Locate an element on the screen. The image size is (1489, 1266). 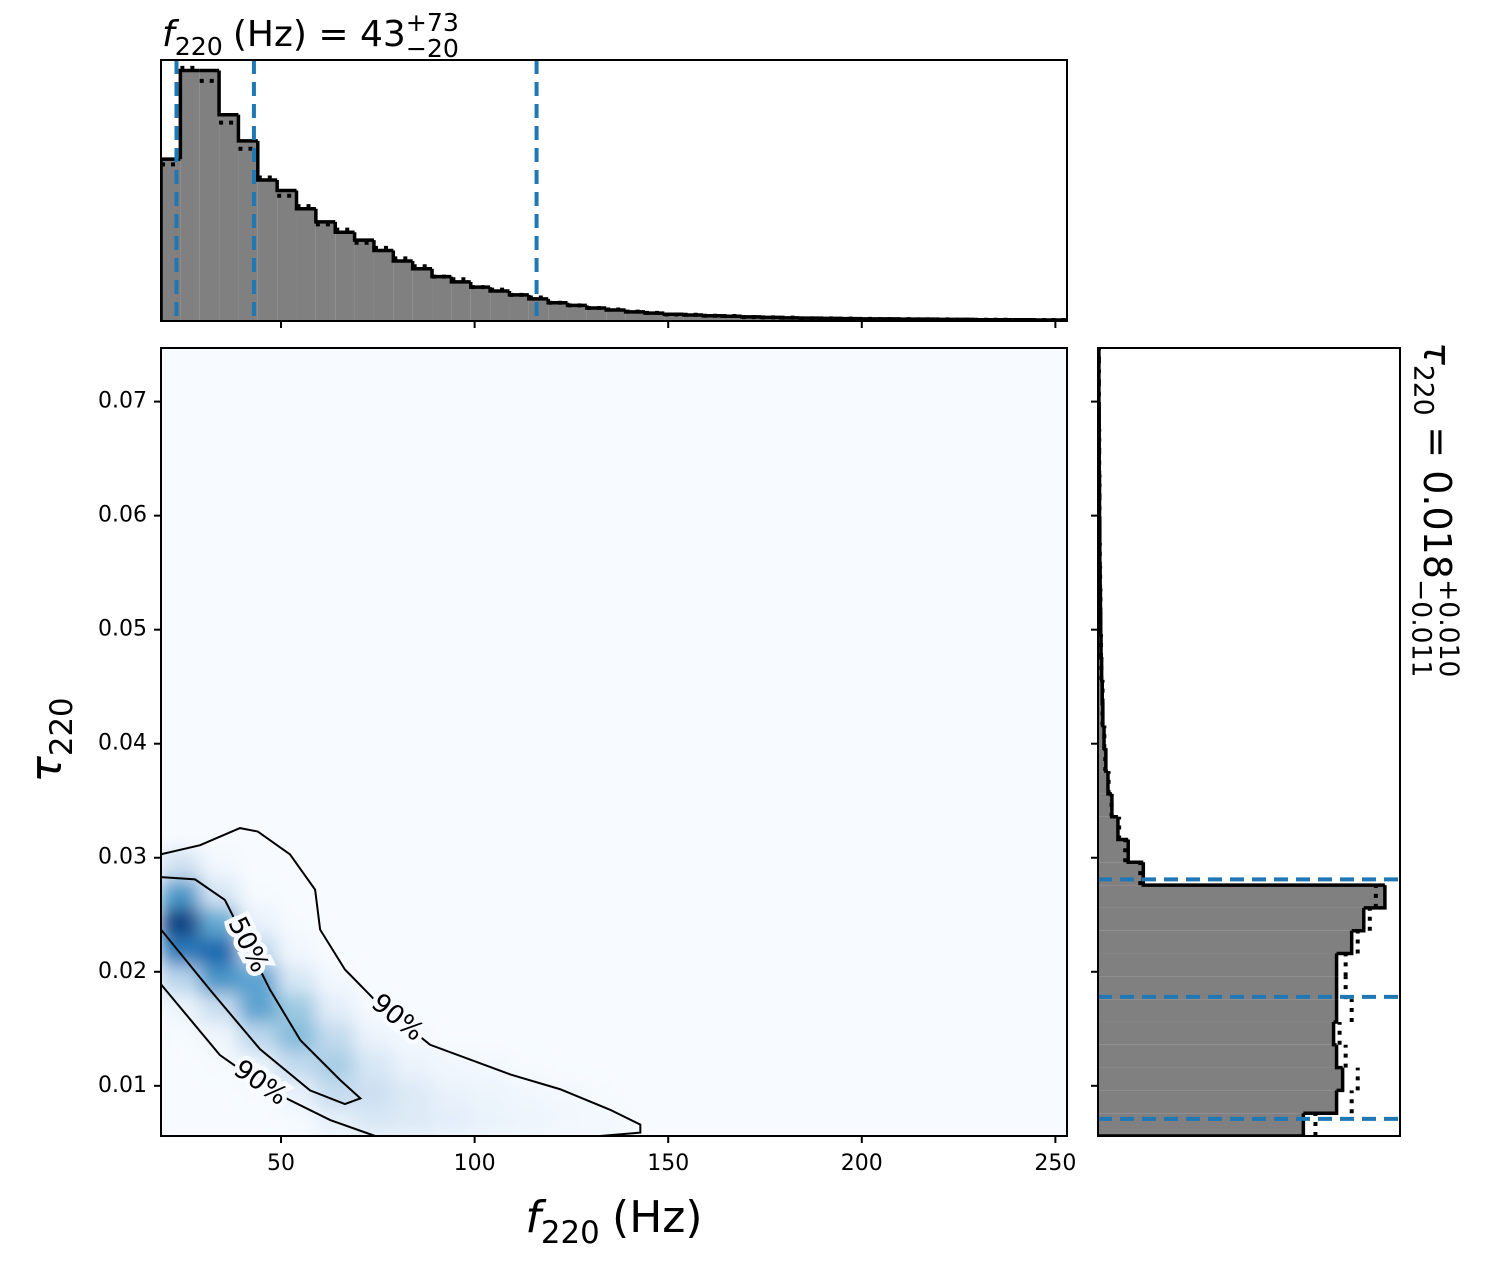
histogram is located at coordinates (614, 190).